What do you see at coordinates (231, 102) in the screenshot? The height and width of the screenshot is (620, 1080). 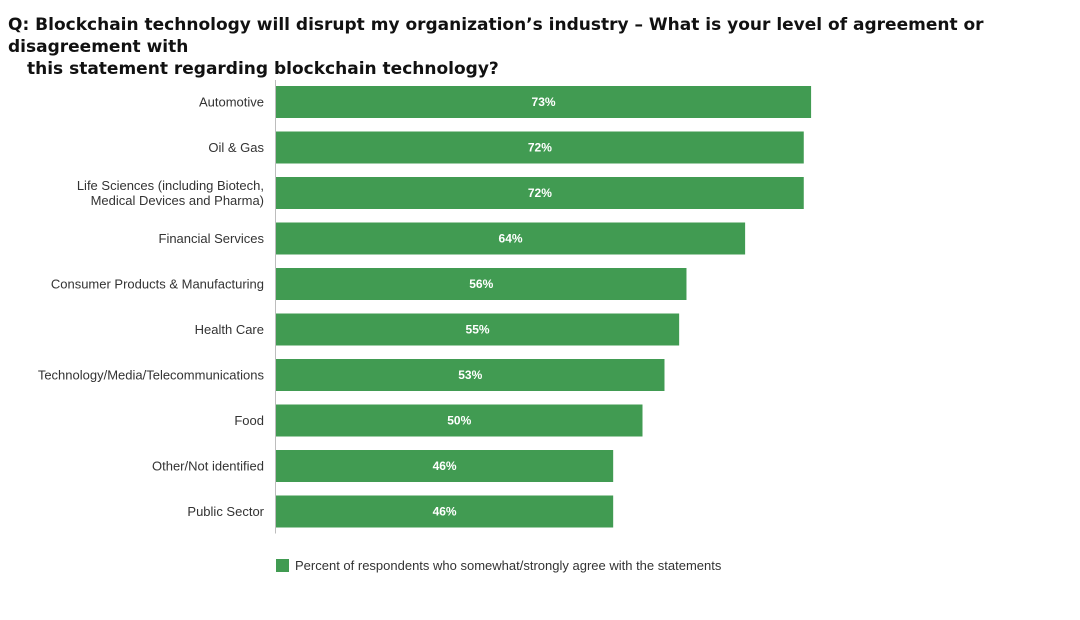 I see `category-label: Automotive` at bounding box center [231, 102].